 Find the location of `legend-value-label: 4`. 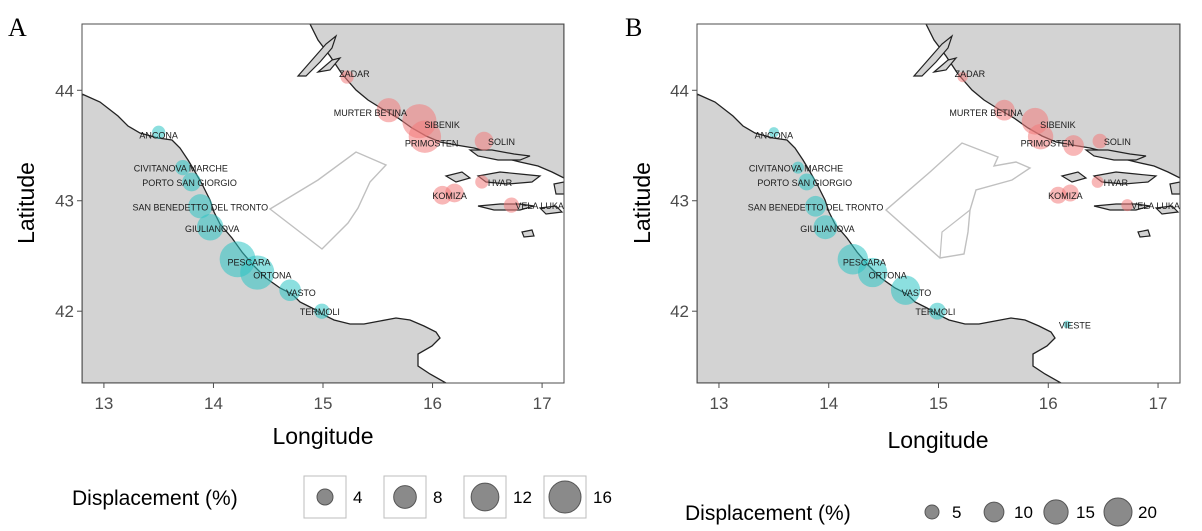

legend-value-label: 4 is located at coordinates (357, 497).